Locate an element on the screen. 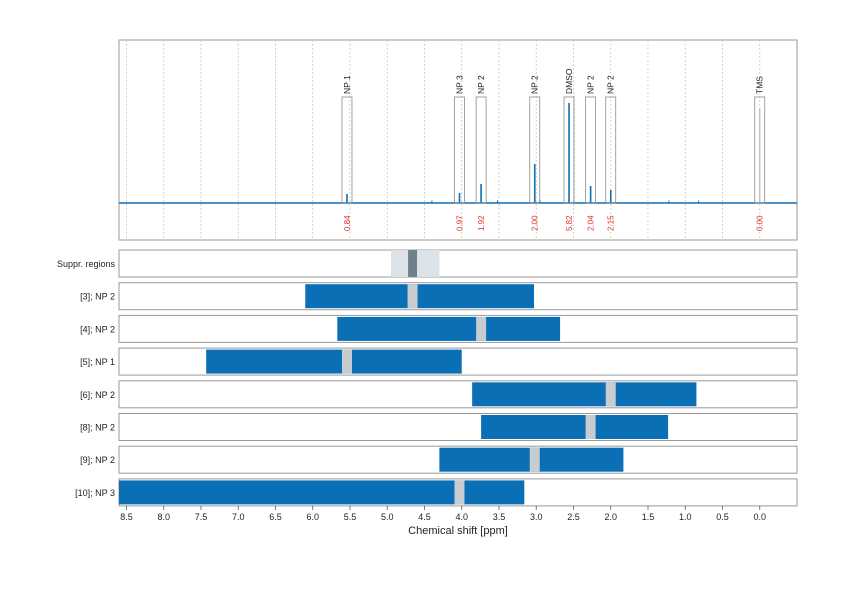  x-tick-label: 4.0 is located at coordinates (461, 517).